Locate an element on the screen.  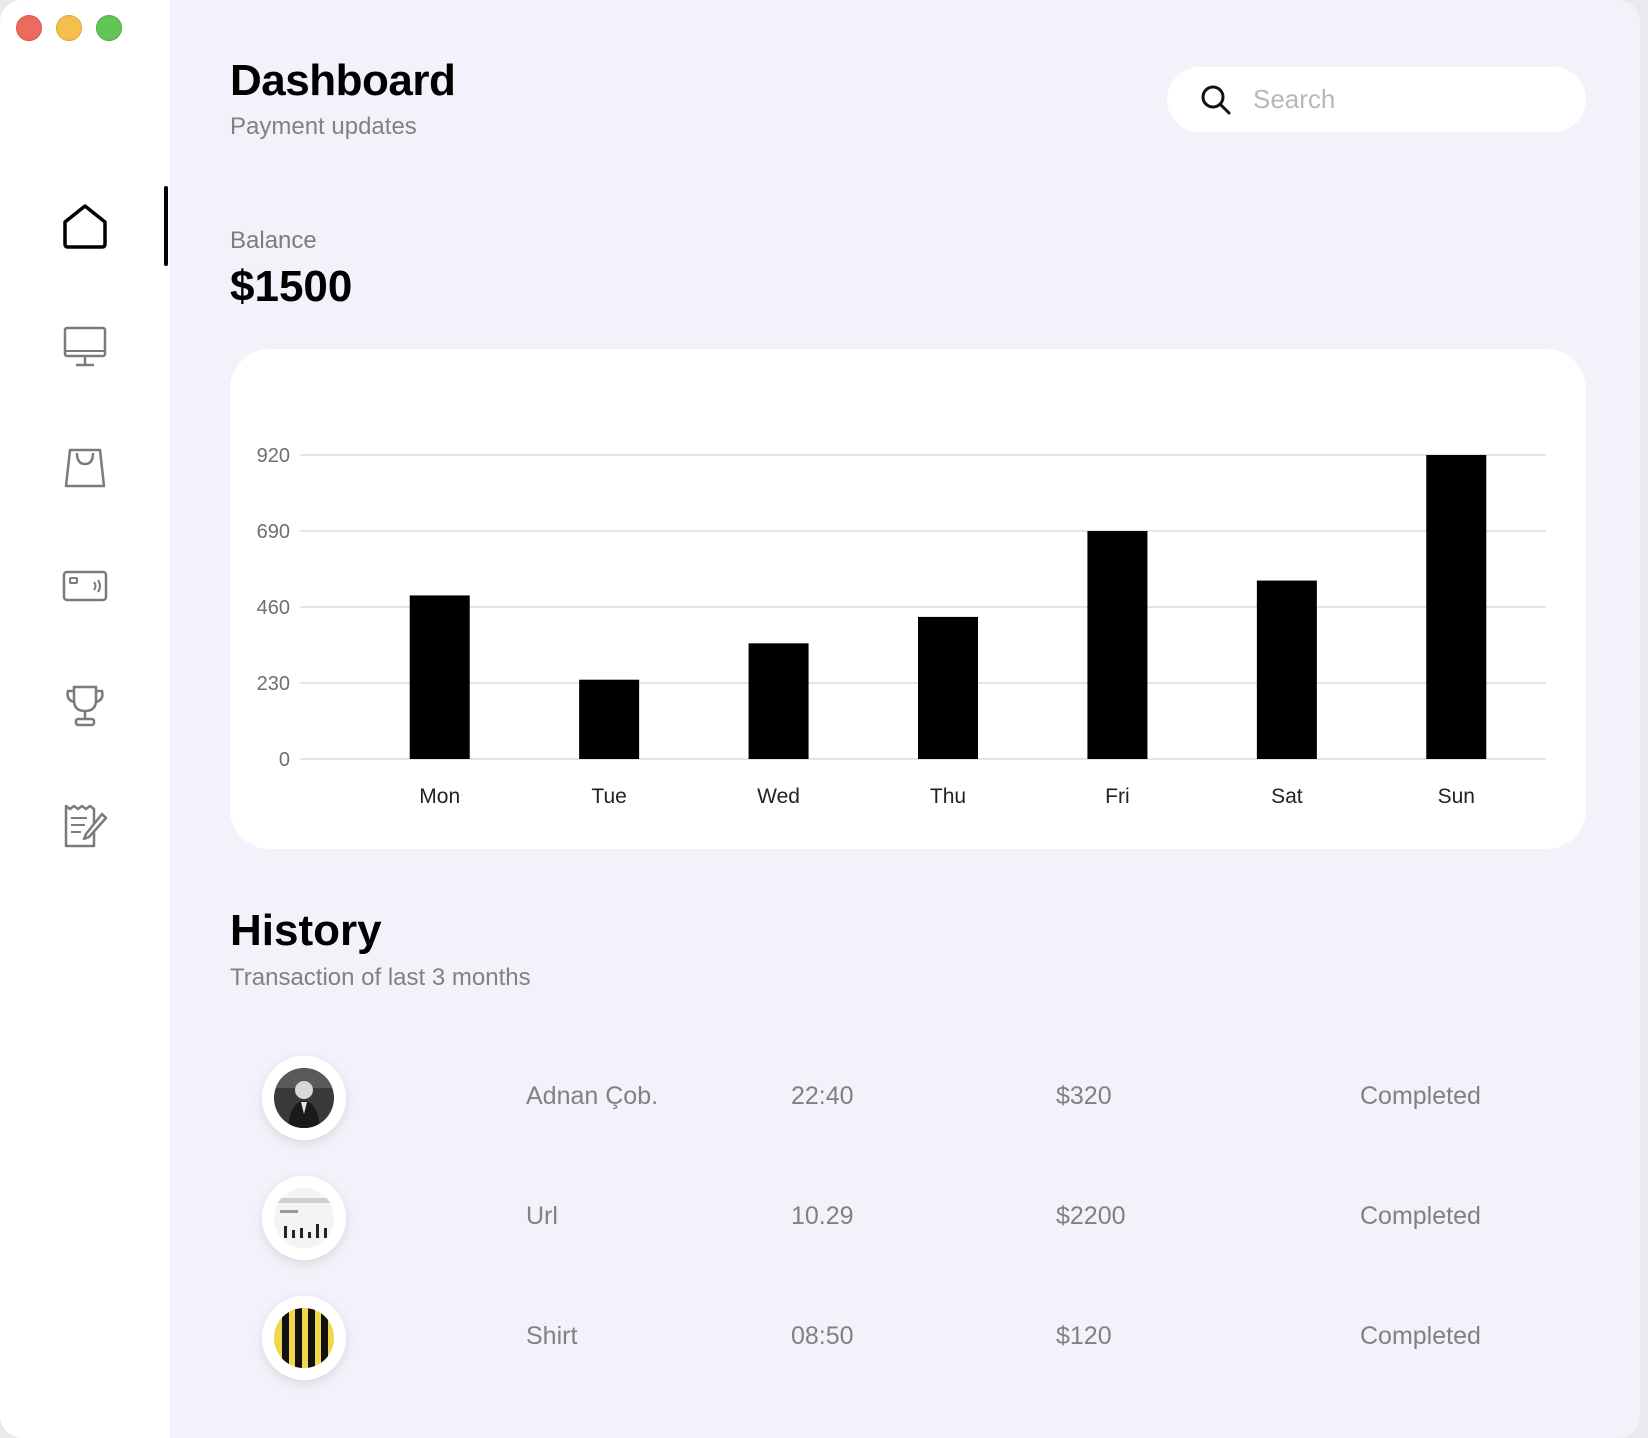
bar-sat is located at coordinates (1286, 669).